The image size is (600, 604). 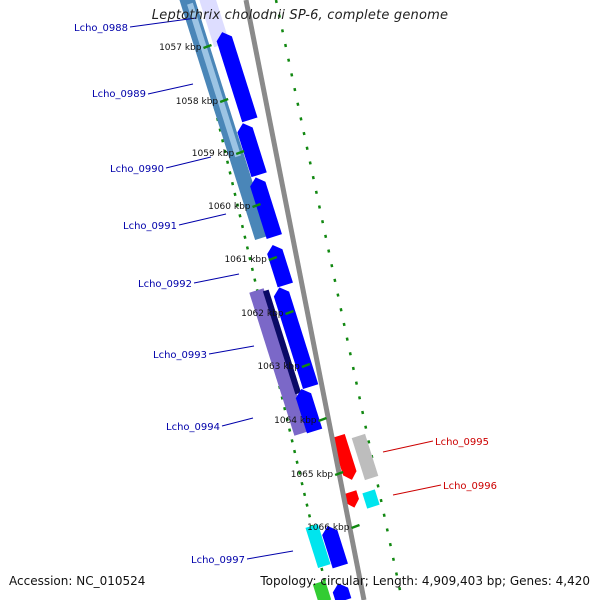 I want to click on cds-lcho0996-cyan-shape, so click(x=371, y=499).